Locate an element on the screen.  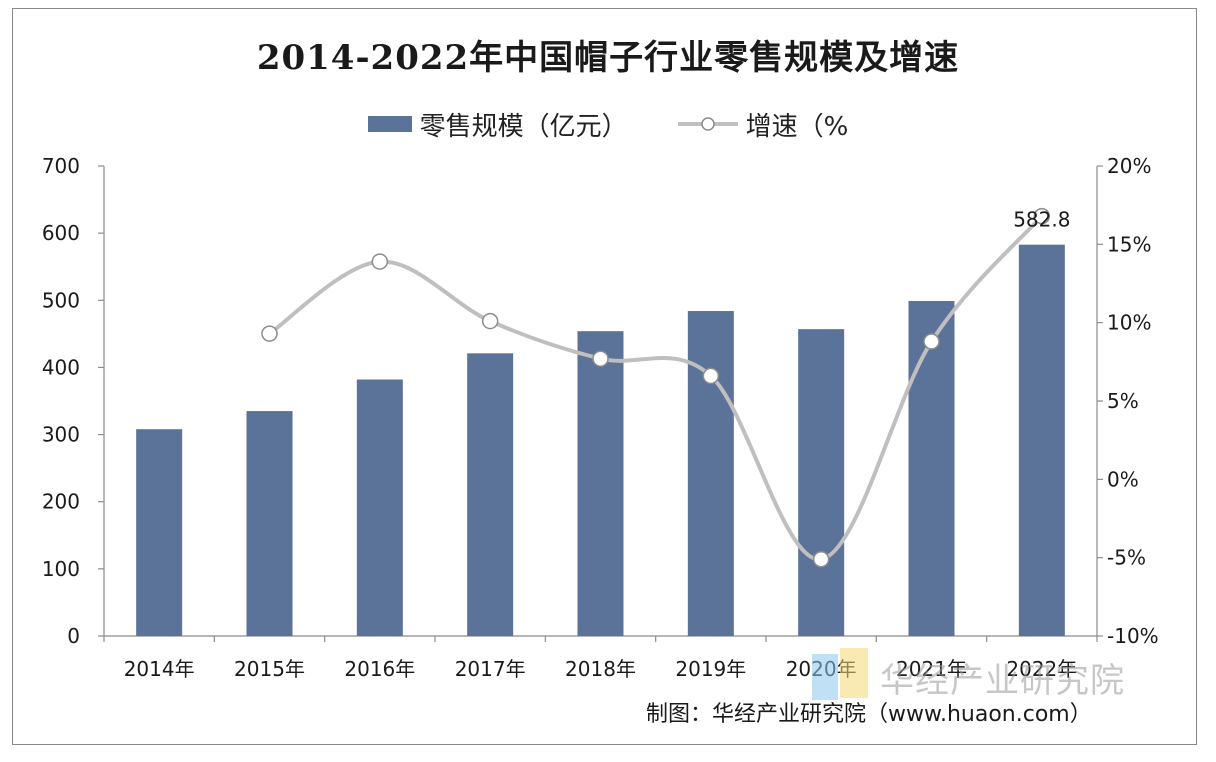
right-tick-label: 20% is located at coordinates (1129, 166).